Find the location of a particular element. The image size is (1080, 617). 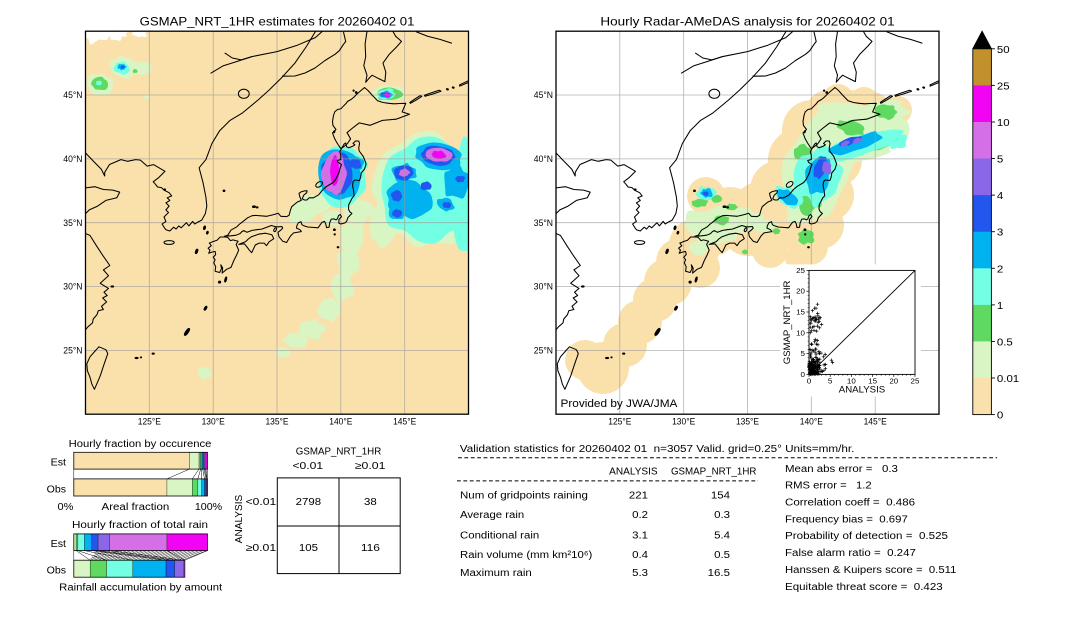

svg-text: 16.5 is located at coordinates (719, 573).